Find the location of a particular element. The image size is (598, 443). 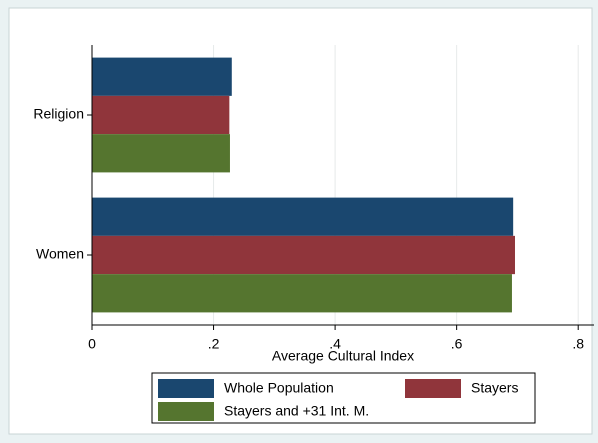

x-tick-label: .8 is located at coordinates (578, 344).